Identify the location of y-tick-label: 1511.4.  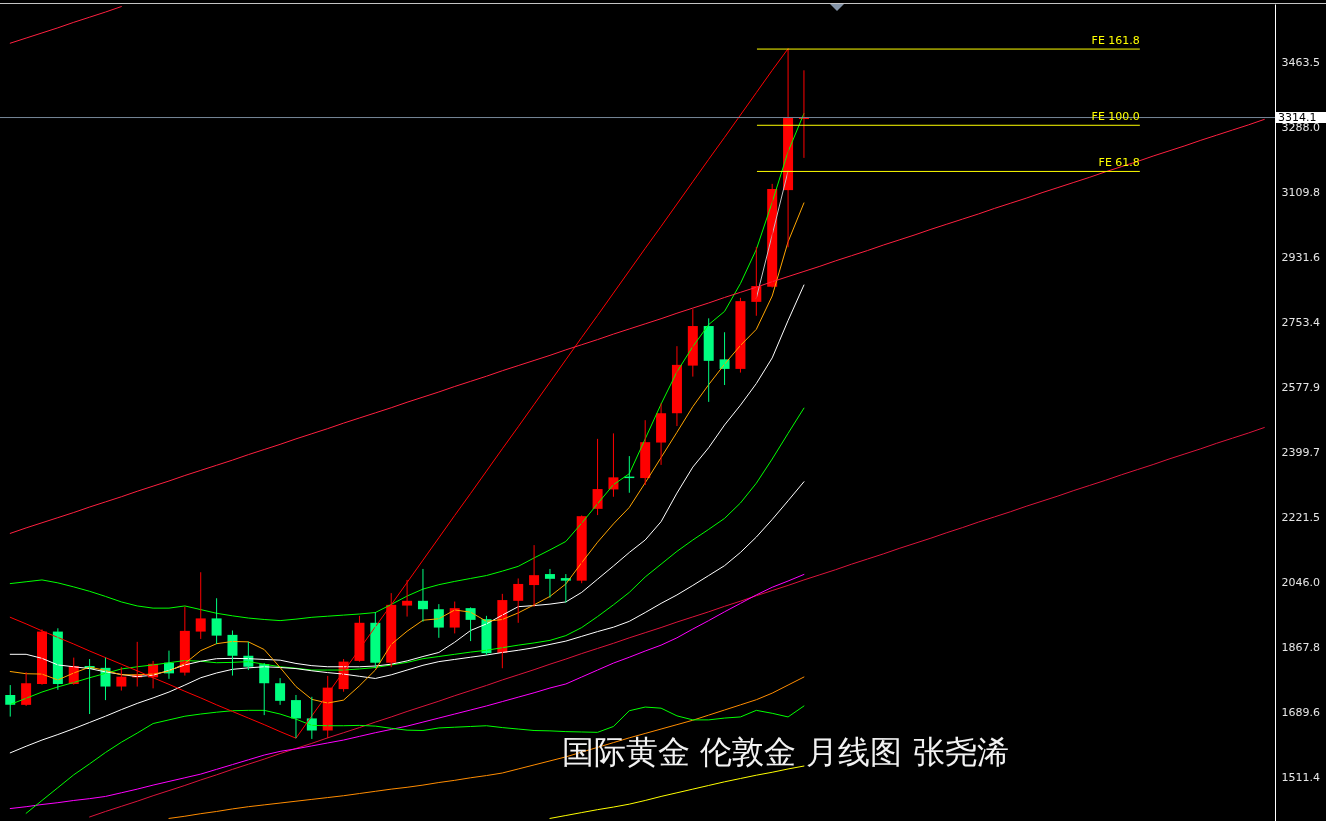
(1300, 778).